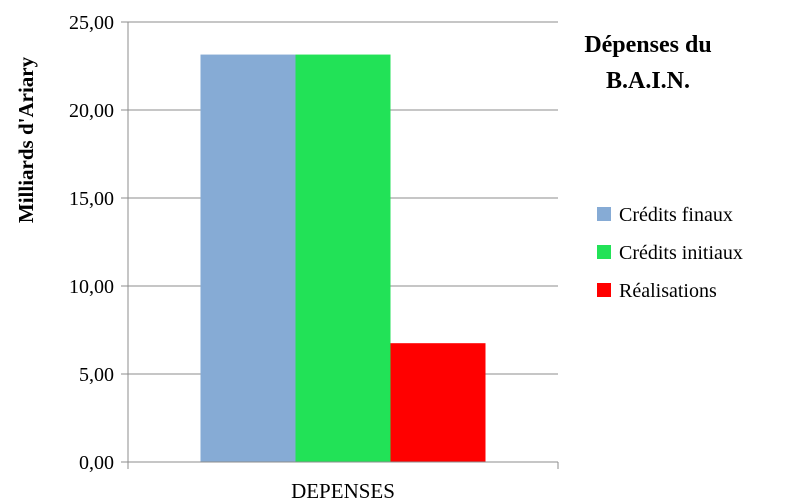 The width and height of the screenshot is (788, 502). Describe the element at coordinates (681, 253) in the screenshot. I see `legend-label: Crédits initiaux` at that location.